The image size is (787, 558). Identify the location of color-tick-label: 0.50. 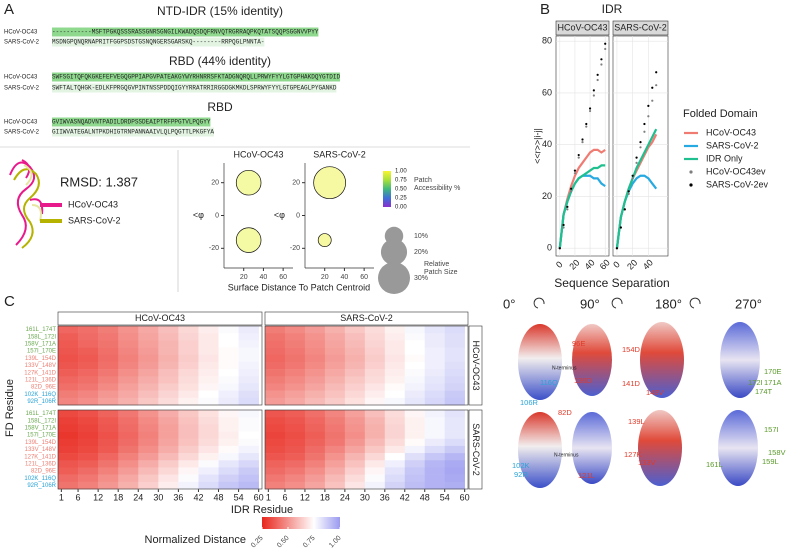
(401, 190).